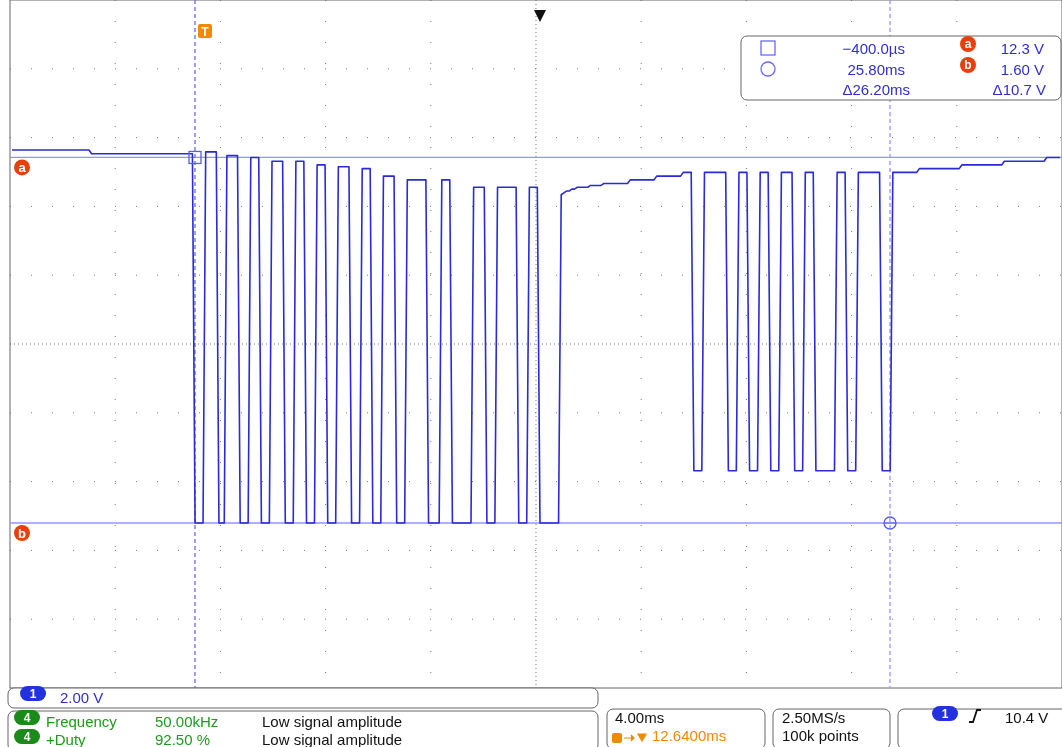  What do you see at coordinates (814, 717) in the screenshot?
I see `text: 2.50MS/s` at bounding box center [814, 717].